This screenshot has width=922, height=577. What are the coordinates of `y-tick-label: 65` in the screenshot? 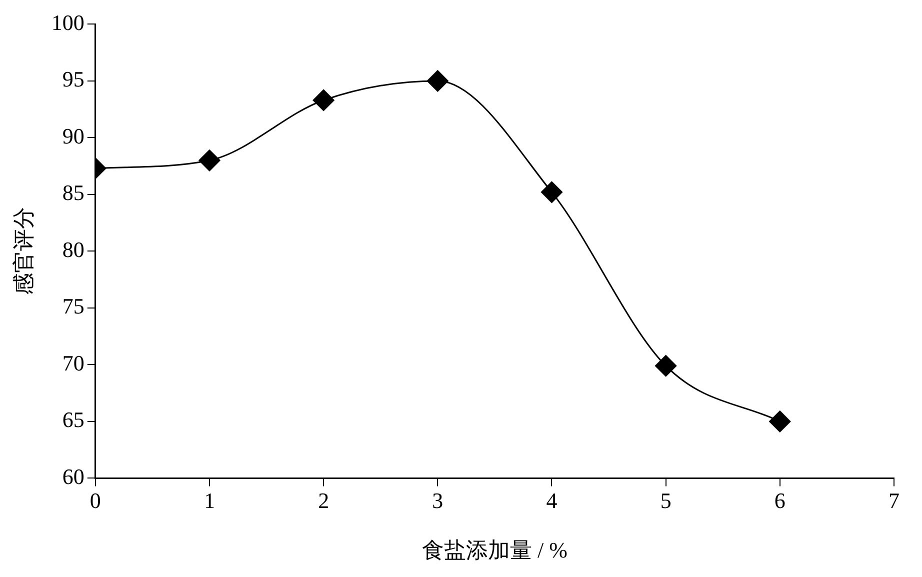 It's located at (73, 419).